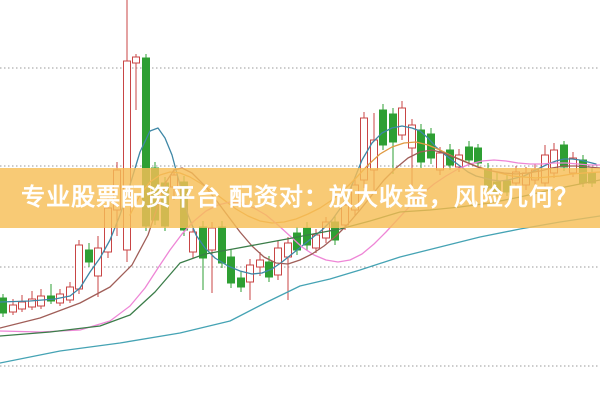  I want to click on promo-banner: 专业股票配资平台 配资对：放大收益，风险几何？, so click(300, 198).